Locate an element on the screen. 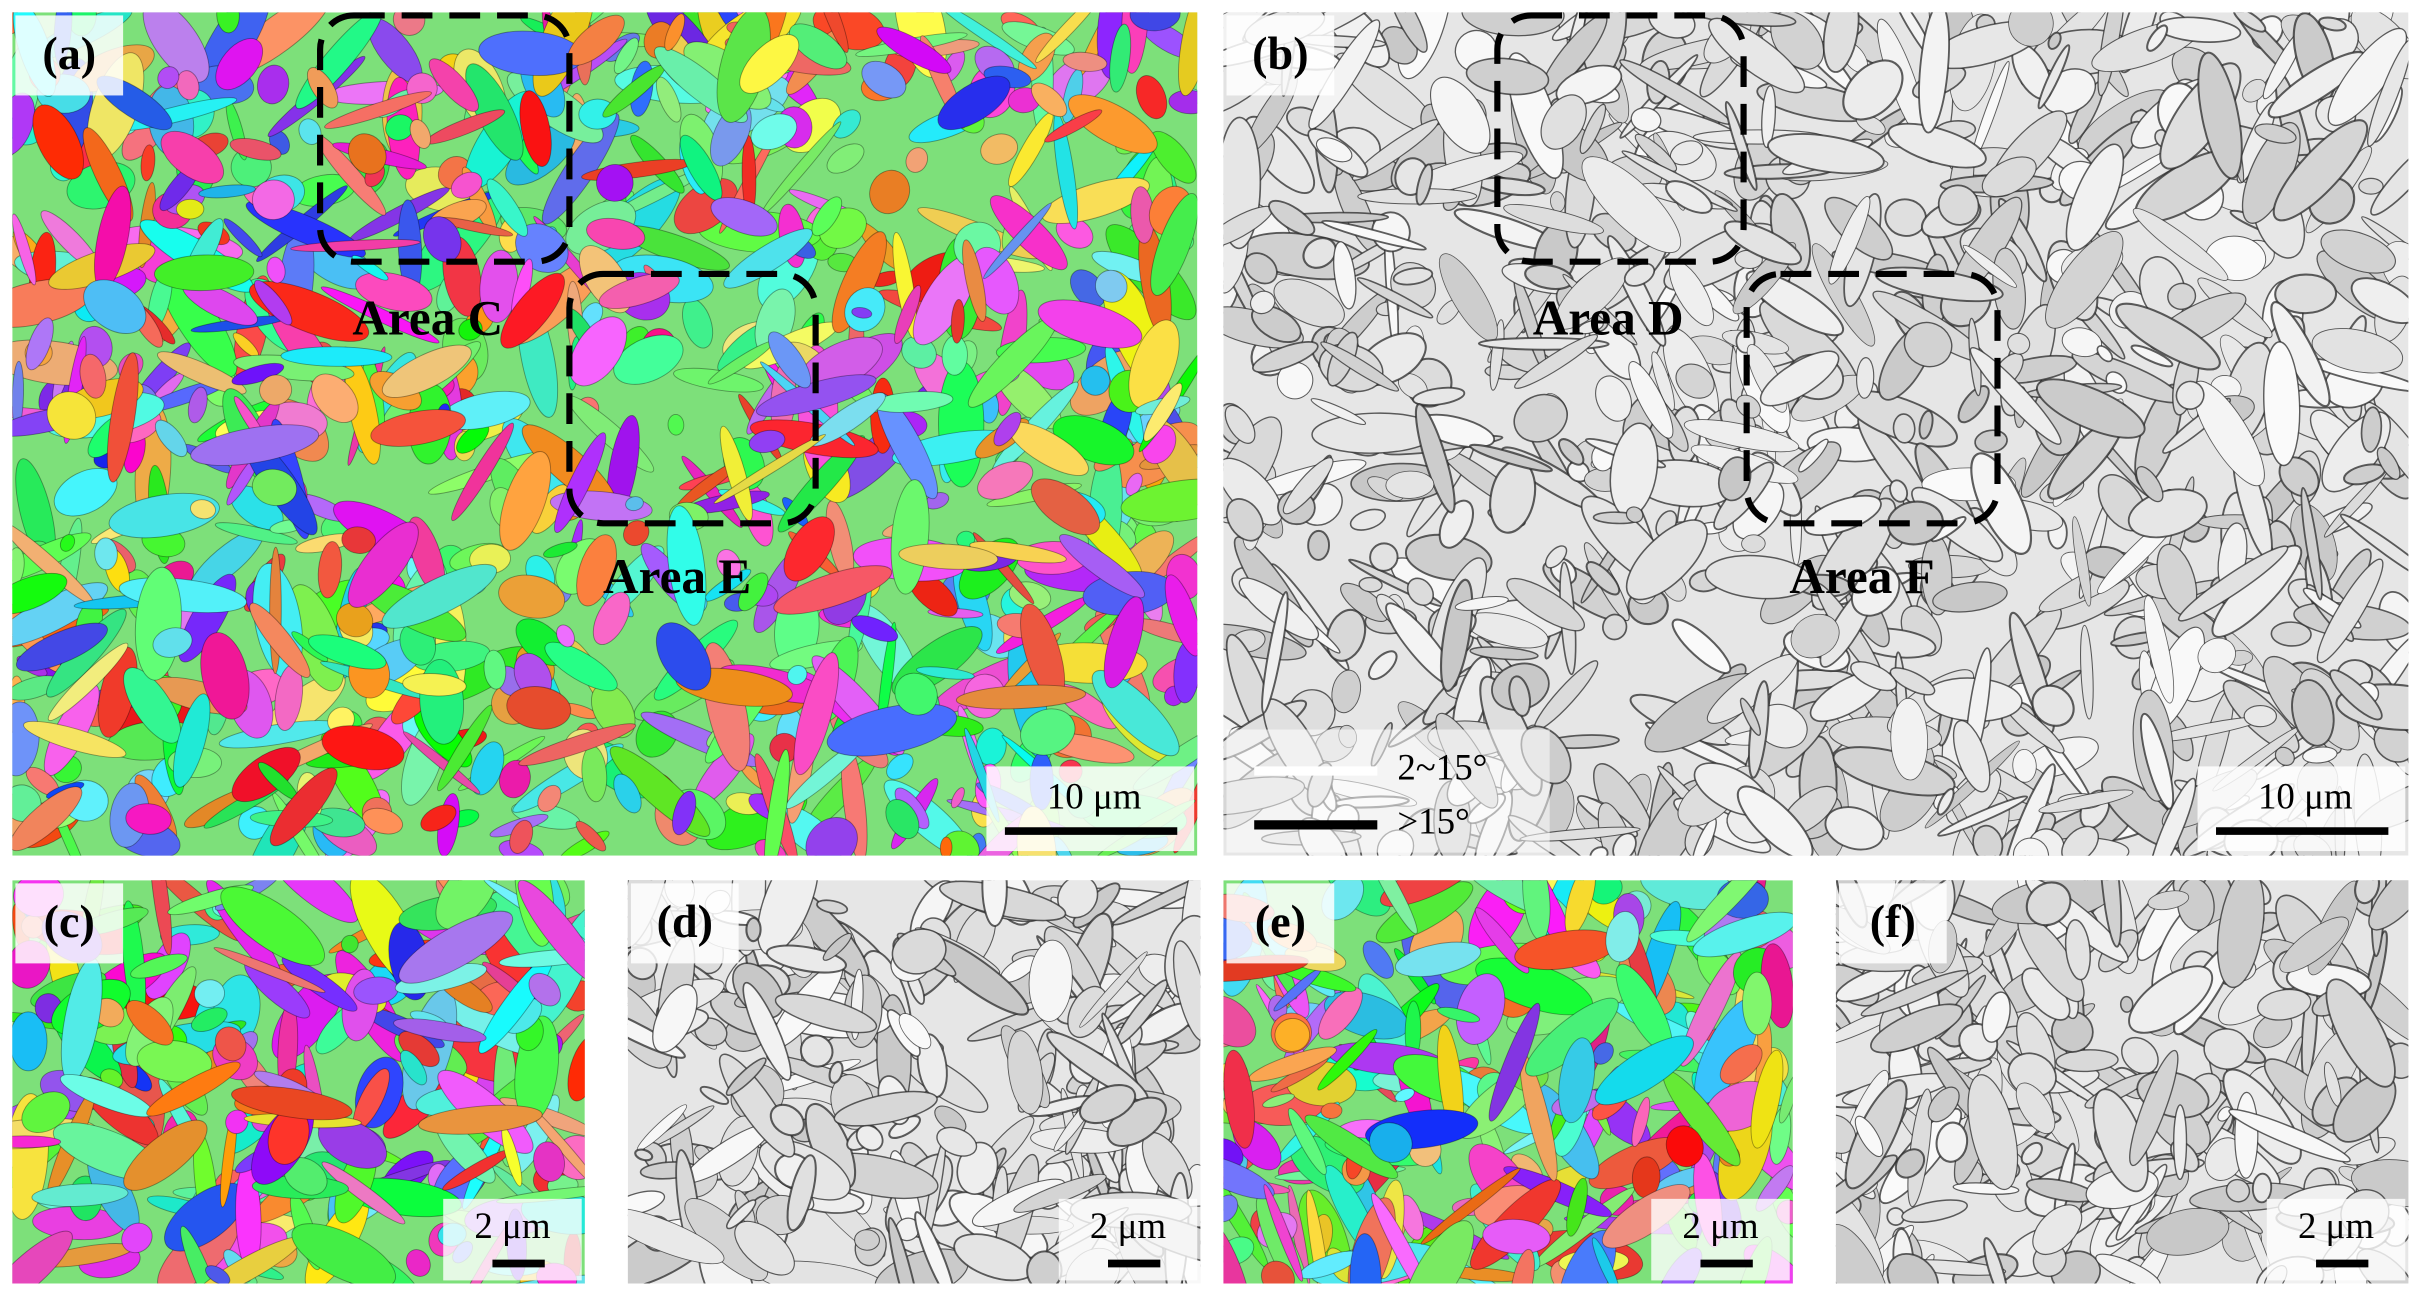 The image size is (2413, 1306). panel-label: (b) is located at coordinates (1280, 53).